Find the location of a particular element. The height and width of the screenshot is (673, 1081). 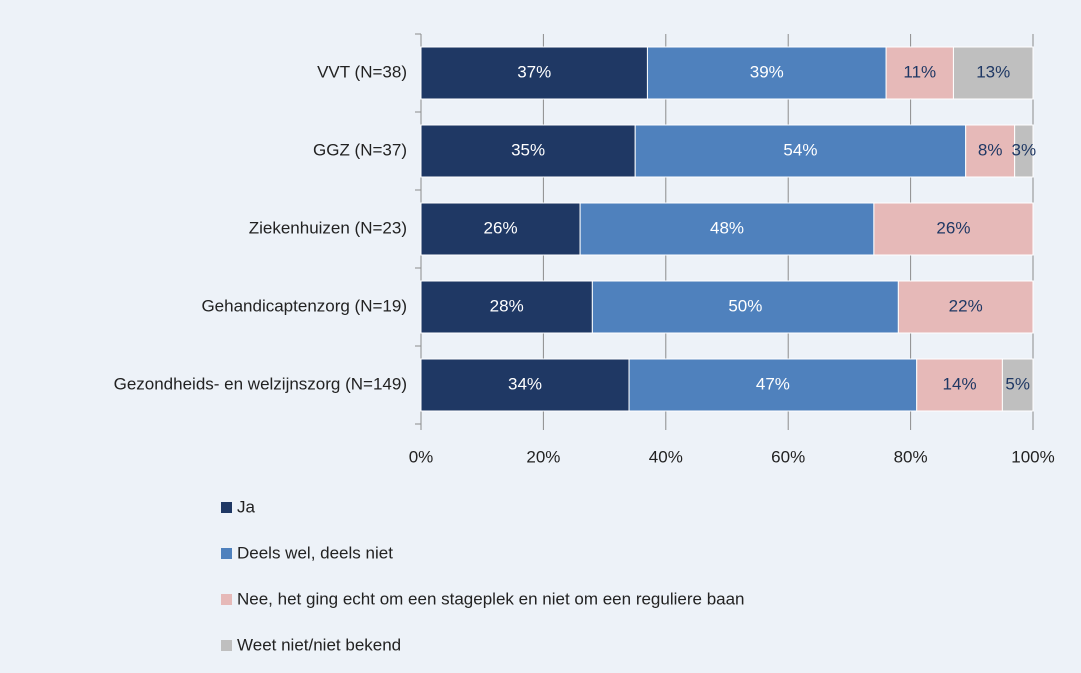

legend-label: Deels wel, deels niet is located at coordinates (315, 552).